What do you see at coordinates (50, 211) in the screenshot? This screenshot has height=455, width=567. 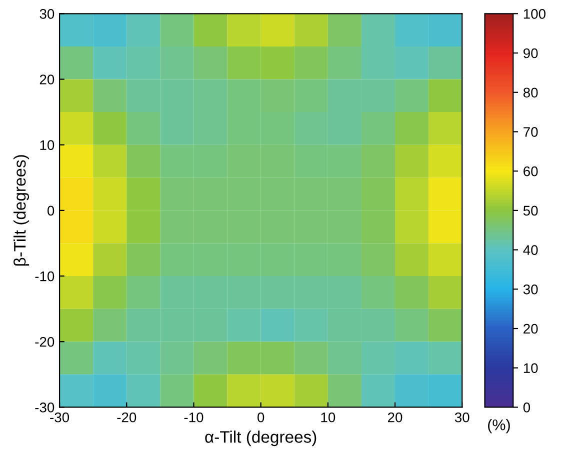 I see `y-tick-label: 0` at bounding box center [50, 211].